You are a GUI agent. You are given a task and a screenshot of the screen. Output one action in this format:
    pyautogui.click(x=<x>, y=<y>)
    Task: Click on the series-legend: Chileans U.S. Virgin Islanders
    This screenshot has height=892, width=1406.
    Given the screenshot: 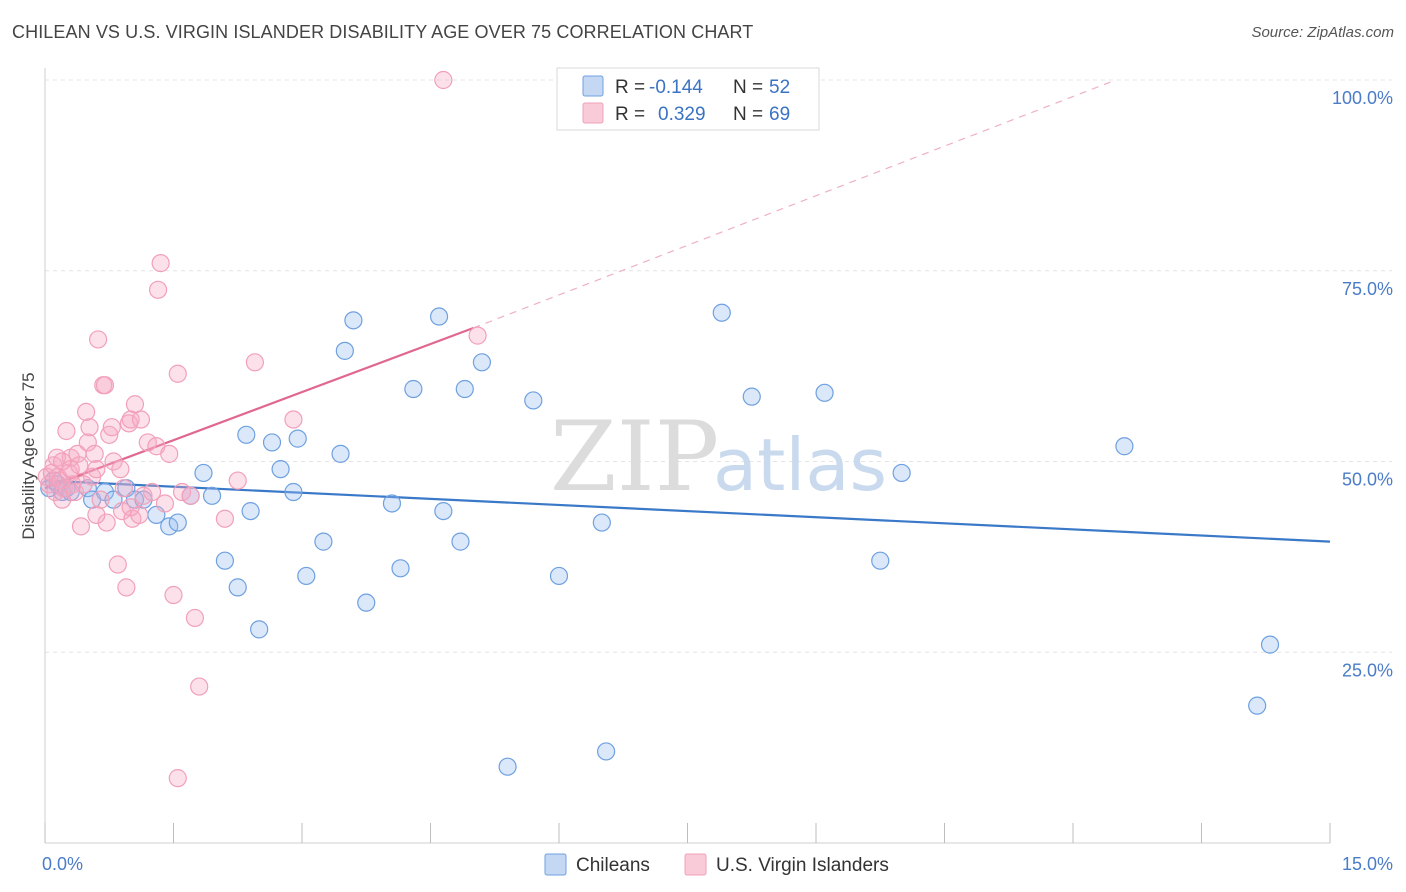 What is the action you would take?
    pyautogui.click(x=716, y=864)
    